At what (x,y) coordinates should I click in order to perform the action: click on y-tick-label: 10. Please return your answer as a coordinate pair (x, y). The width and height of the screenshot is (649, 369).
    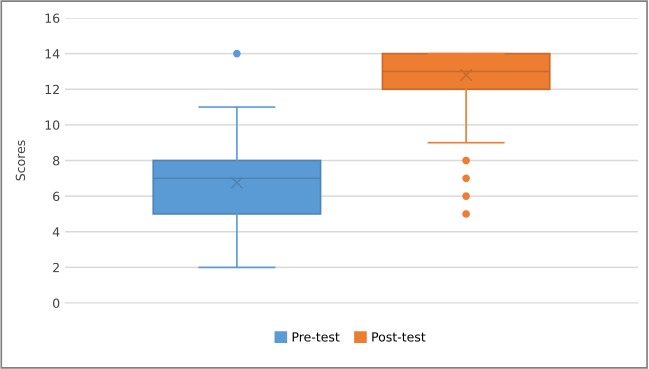
    Looking at the image, I should click on (53, 125).